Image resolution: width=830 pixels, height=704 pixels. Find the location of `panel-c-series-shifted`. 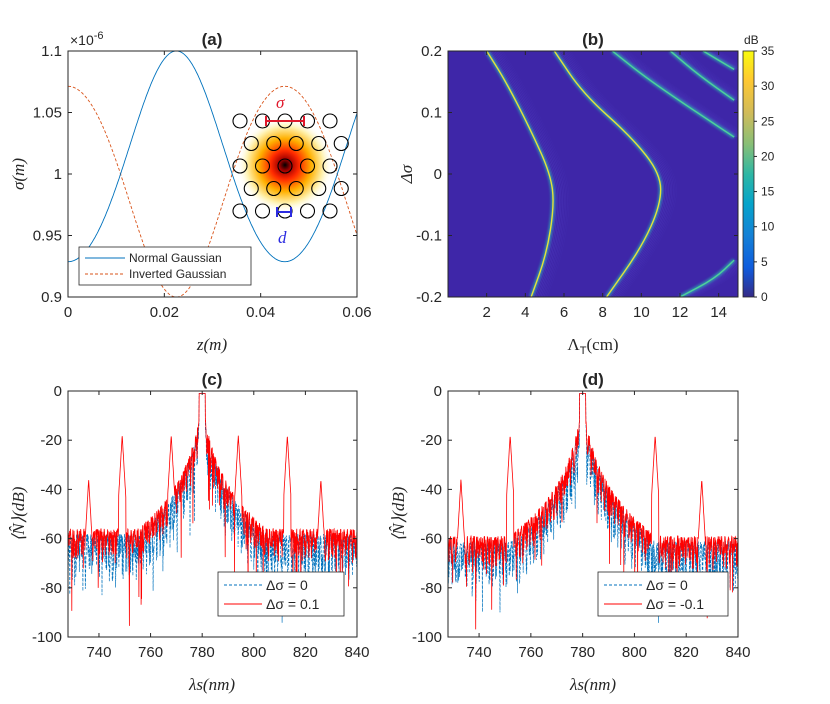

panel-c-series-shifted is located at coordinates (212, 509).